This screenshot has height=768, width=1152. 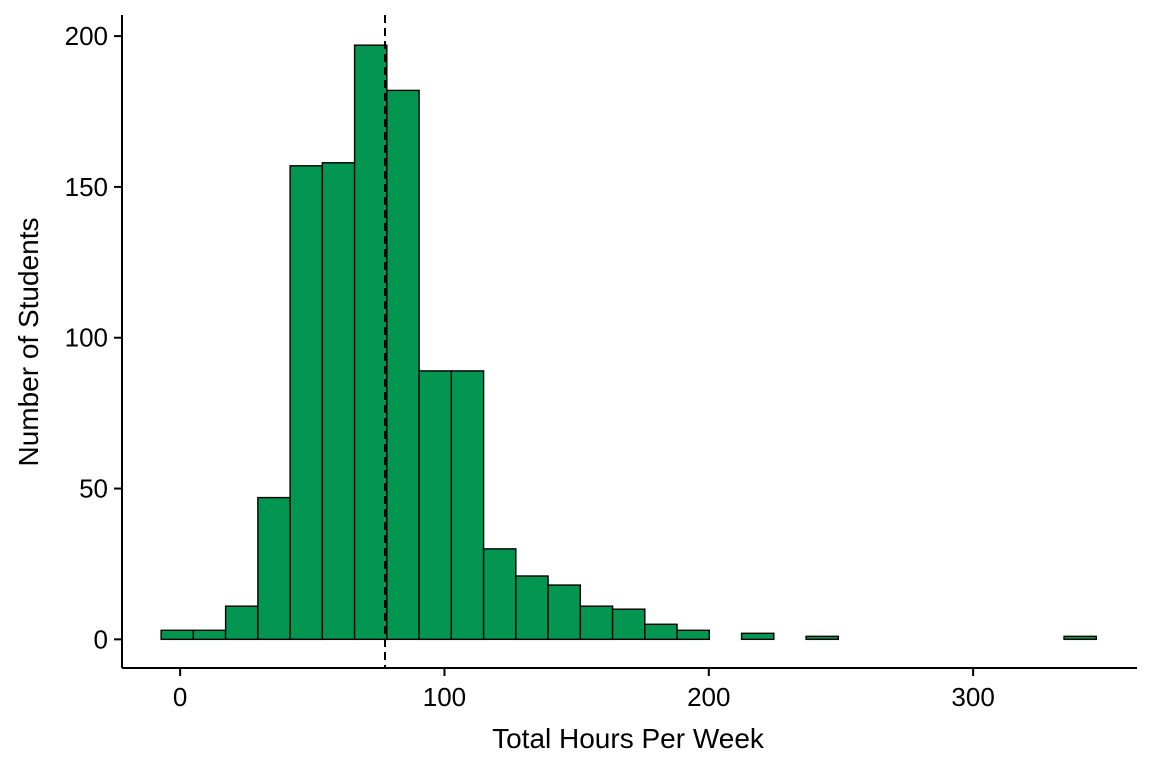 I want to click on y-tick-label: 100, so click(x=86, y=338).